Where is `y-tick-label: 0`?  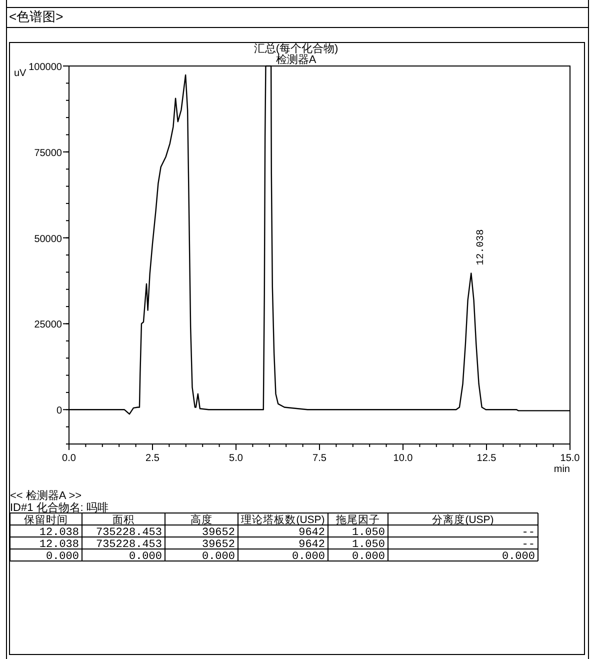
y-tick-label: 0 is located at coordinates (59, 411).